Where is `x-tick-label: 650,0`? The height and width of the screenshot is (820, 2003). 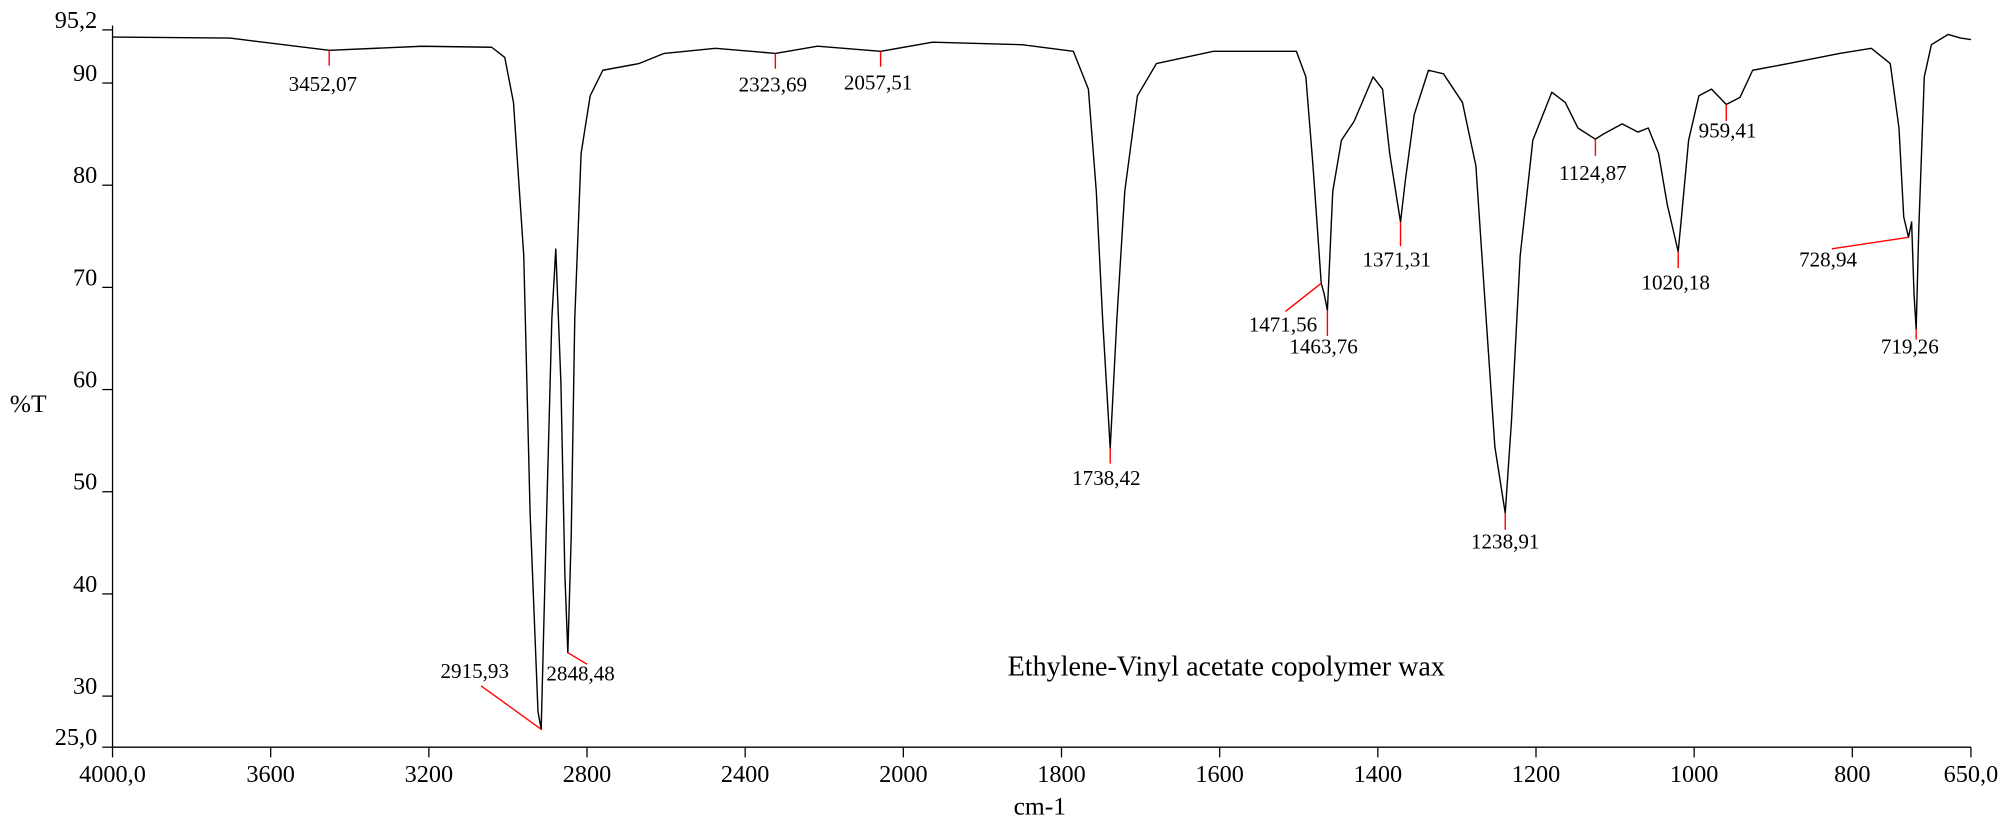
x-tick-label: 650,0 is located at coordinates (1971, 774).